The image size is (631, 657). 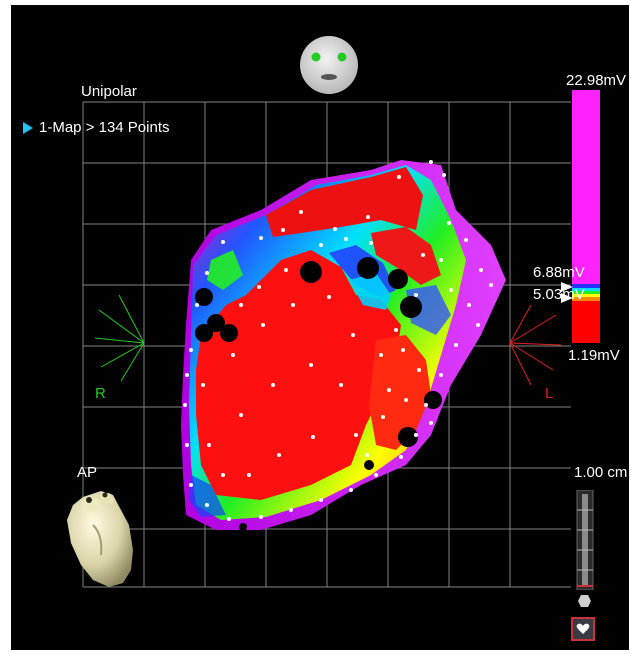 I want to click on heart-thumbnail-icon, so click(x=100, y=539).